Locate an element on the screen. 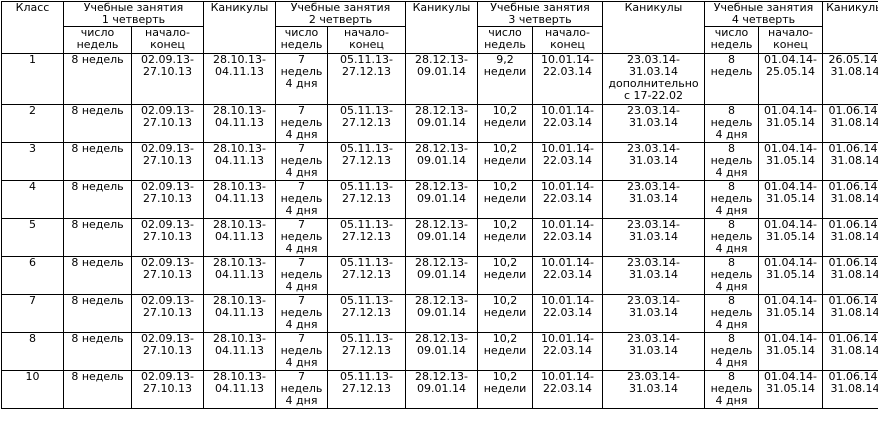  klass-cell: 4 is located at coordinates (32, 199).